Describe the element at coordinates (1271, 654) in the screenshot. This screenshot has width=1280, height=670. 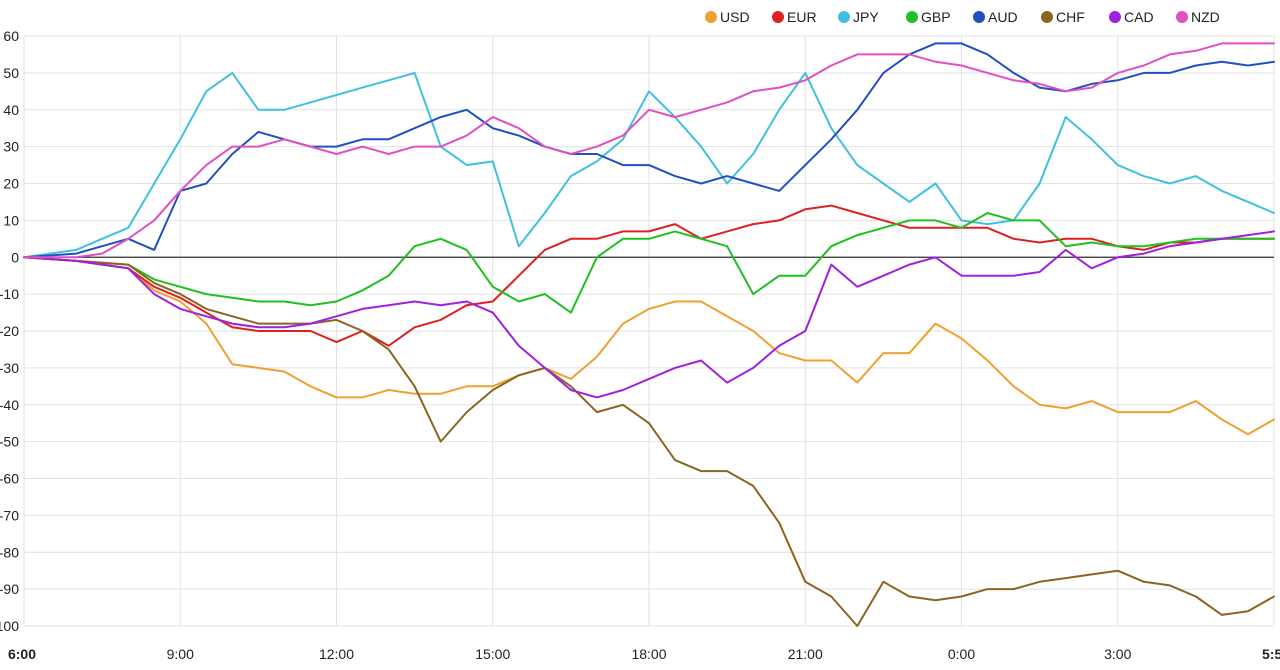
I see `x-tick-label: 5:59` at that location.